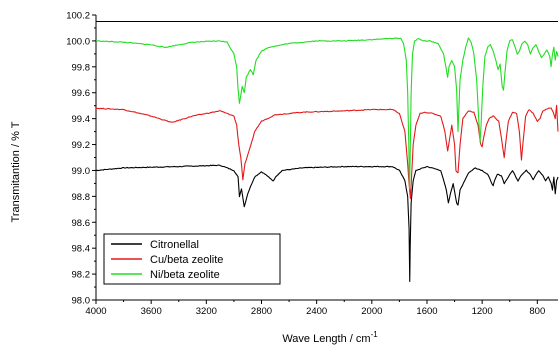 This screenshot has height=345, width=560. What do you see at coordinates (81, 223) in the screenshot?
I see `y-tick-label: 98.6` at bounding box center [81, 223].